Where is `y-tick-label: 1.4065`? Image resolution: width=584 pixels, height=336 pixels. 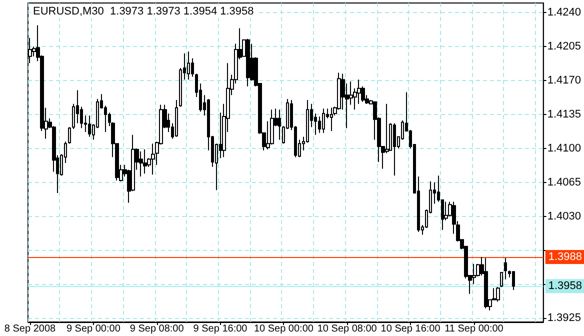 y-tick-label: 1.4065 is located at coordinates (564, 182).